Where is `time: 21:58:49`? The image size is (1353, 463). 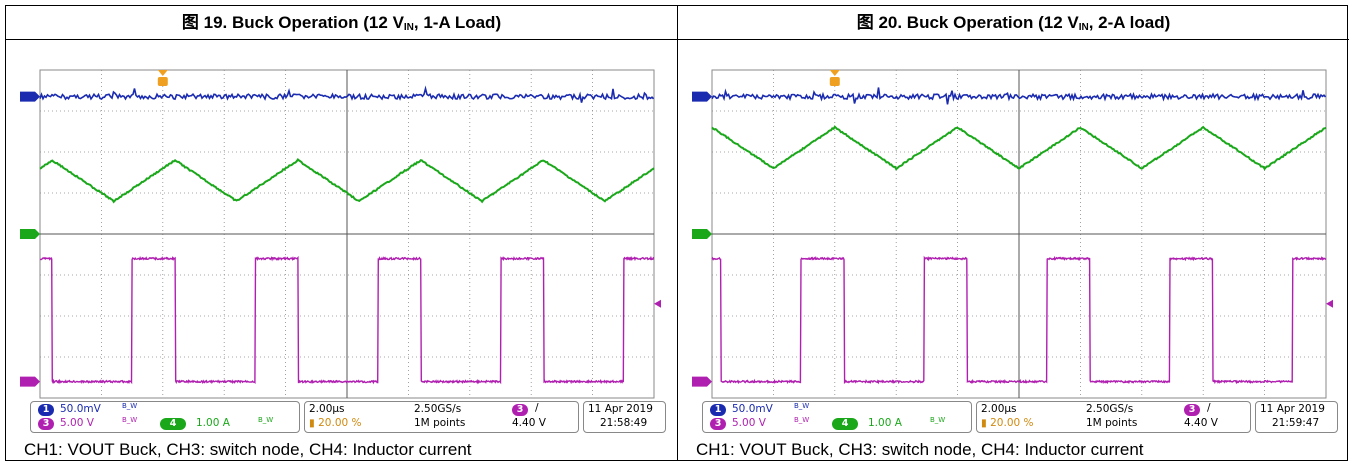
time: 21:58:49 is located at coordinates (624, 423).